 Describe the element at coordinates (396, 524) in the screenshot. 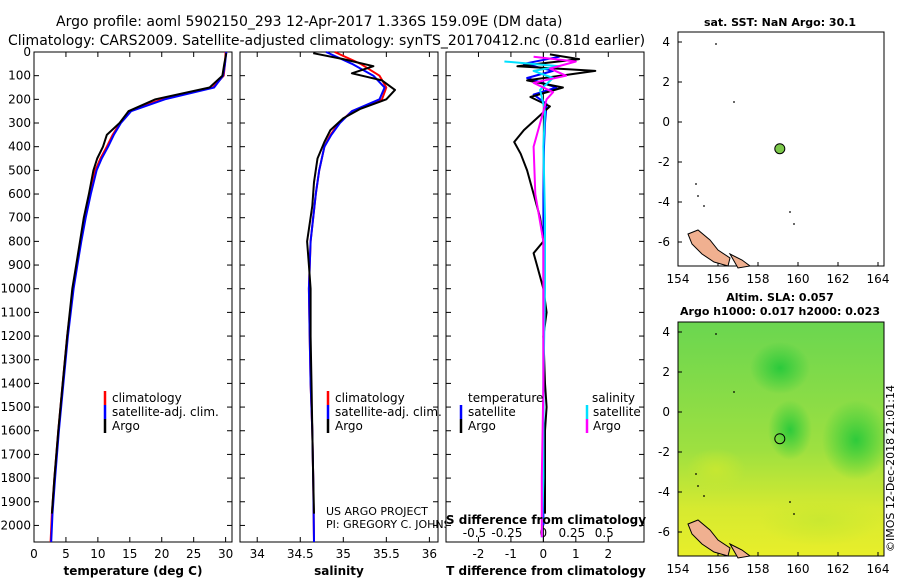

I see `pi-credit: PI: GREGORY C. JOHNSON` at that location.